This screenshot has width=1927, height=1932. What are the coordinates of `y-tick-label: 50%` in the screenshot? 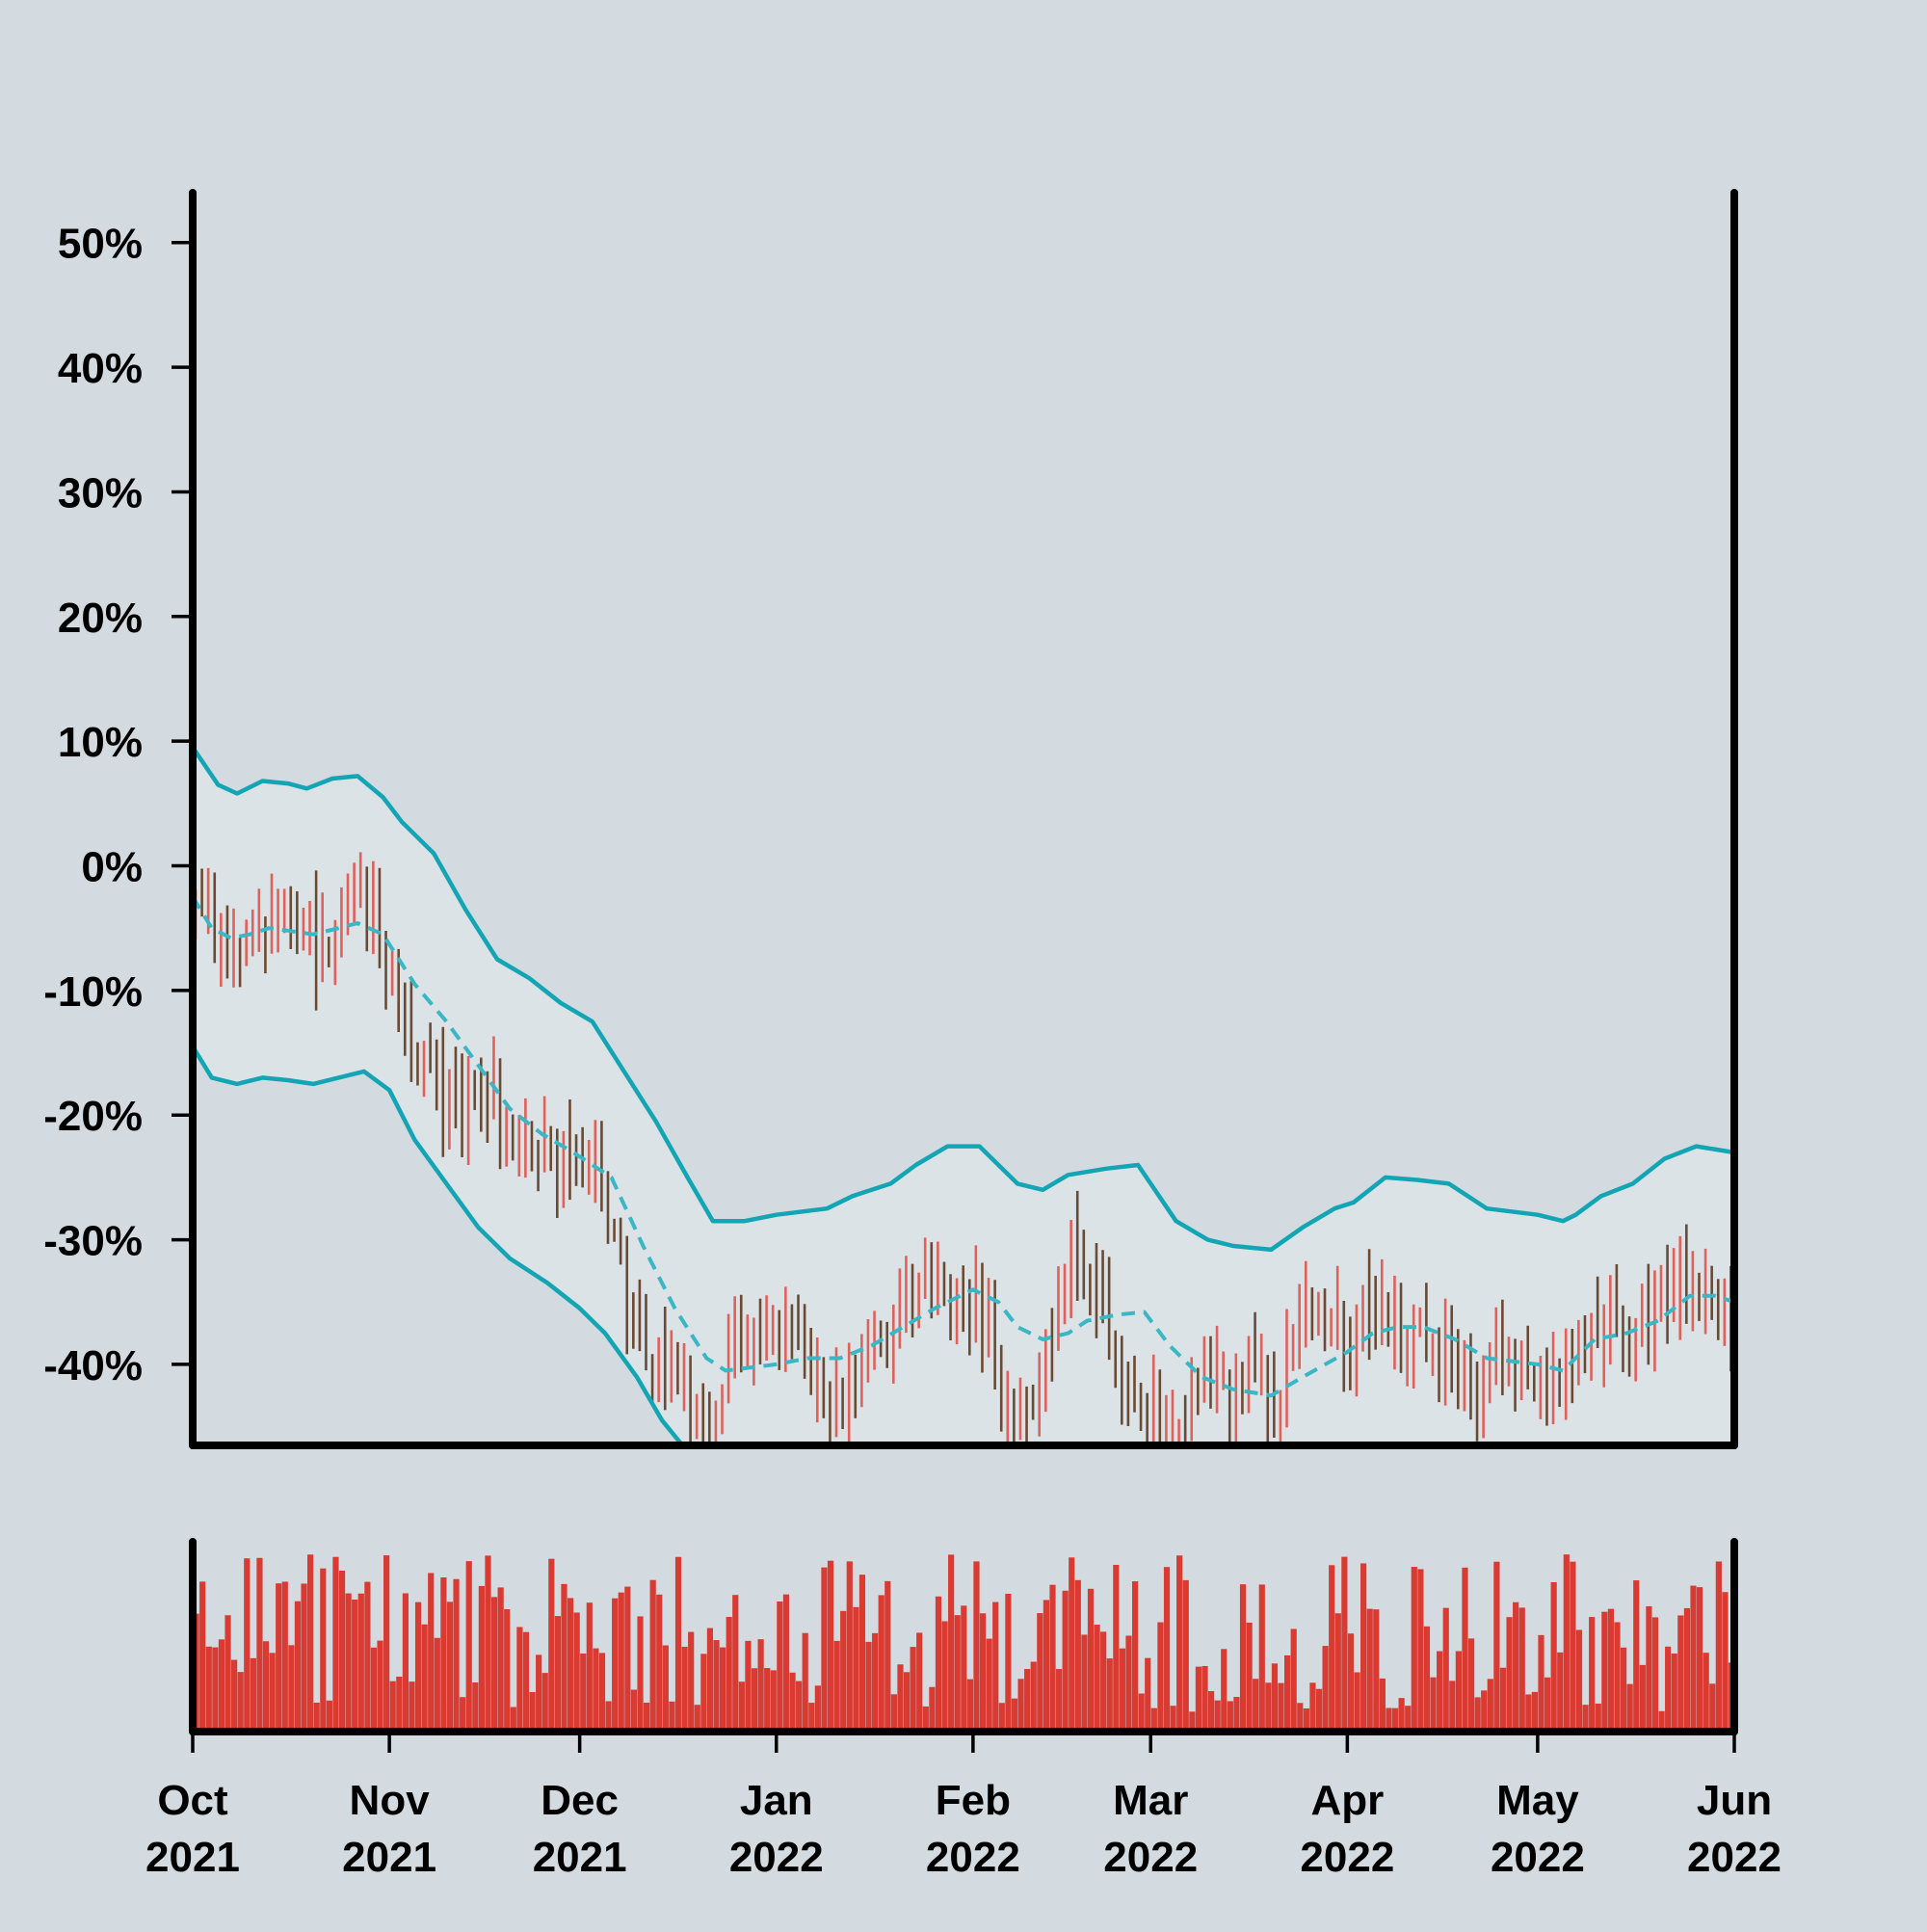 It's located at (100, 244).